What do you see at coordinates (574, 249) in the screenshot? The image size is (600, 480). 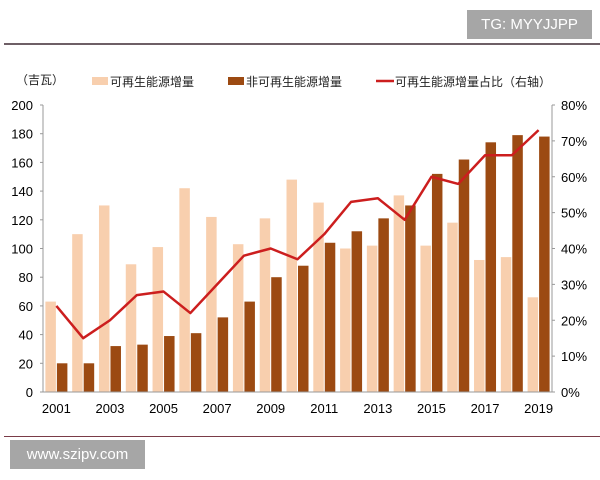 I see `y2-tick-label: 40%` at bounding box center [574, 249].